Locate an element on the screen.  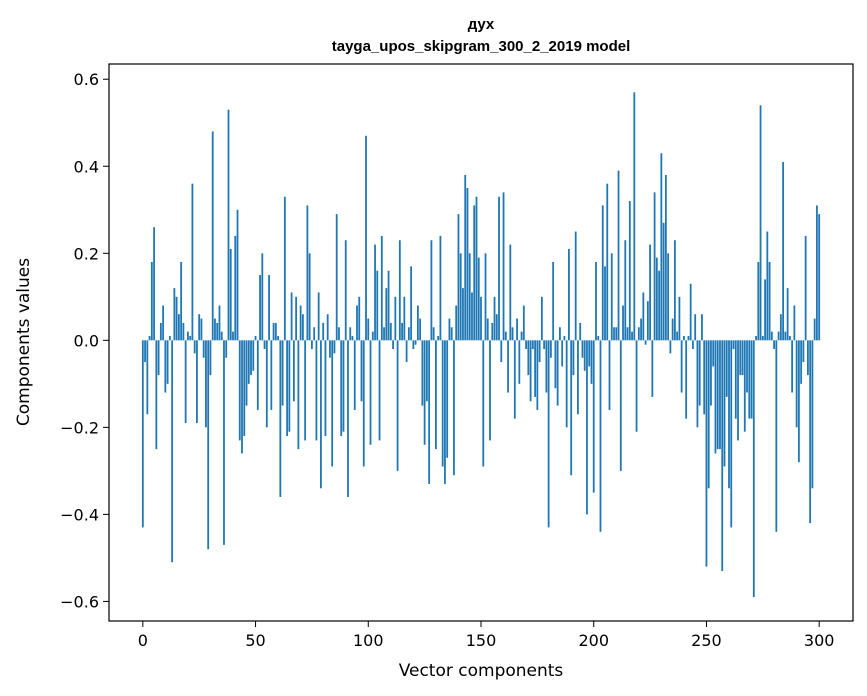
y-tick-label: 0.4 is located at coordinates (86, 166).